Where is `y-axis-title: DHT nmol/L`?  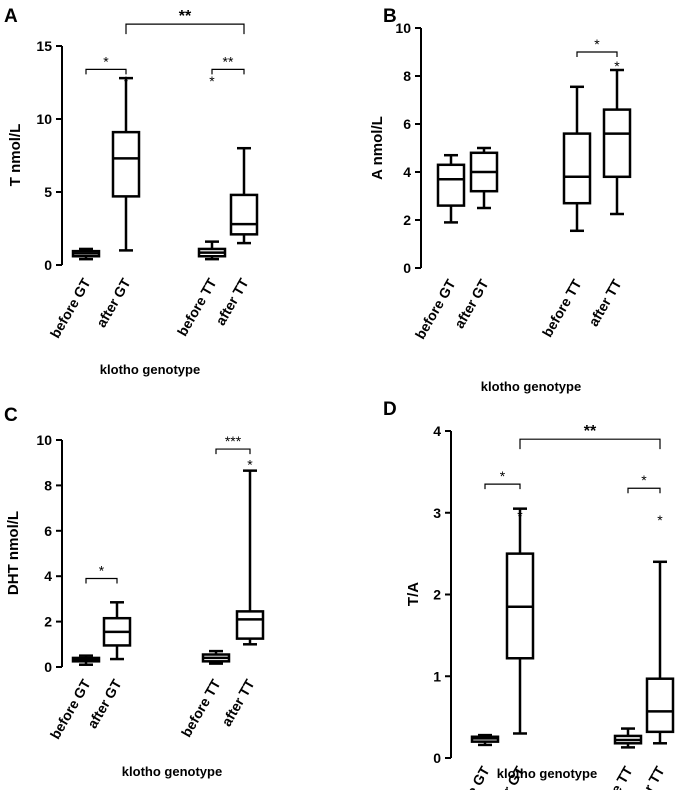 y-axis-title: DHT nmol/L is located at coordinates (13, 553).